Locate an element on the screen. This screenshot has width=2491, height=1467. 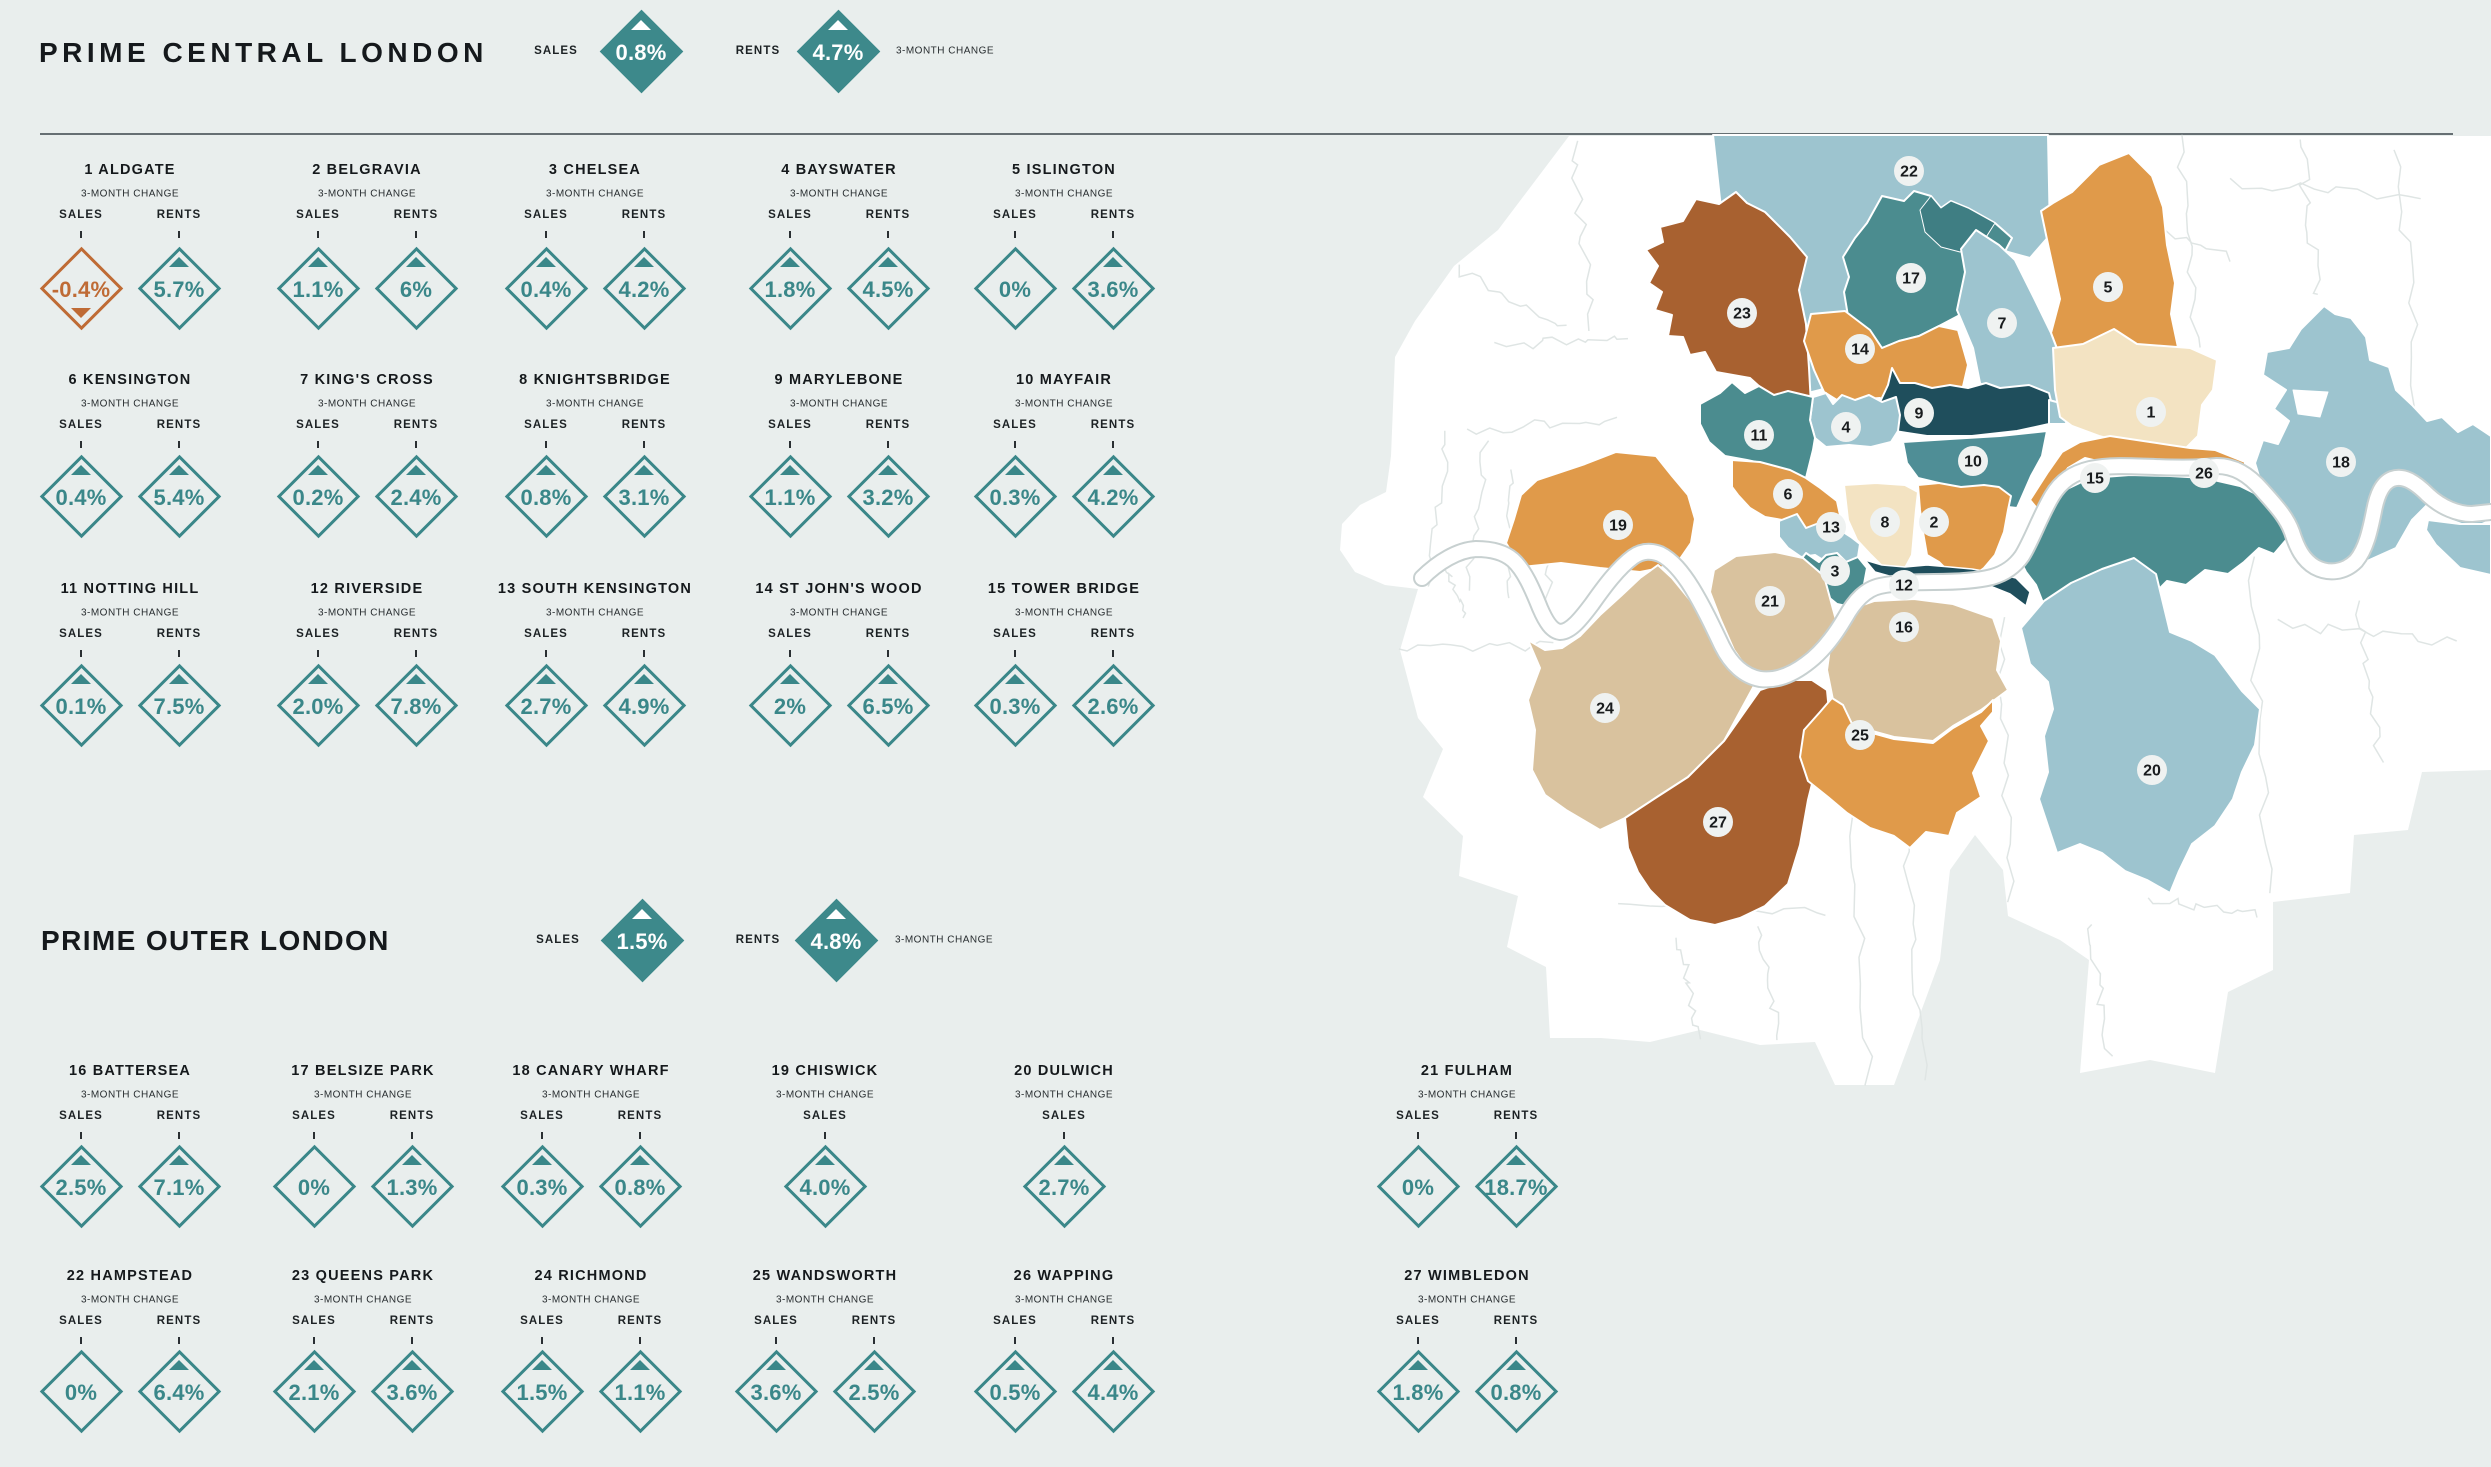
svg-text: 25 is located at coordinates (1860, 736).